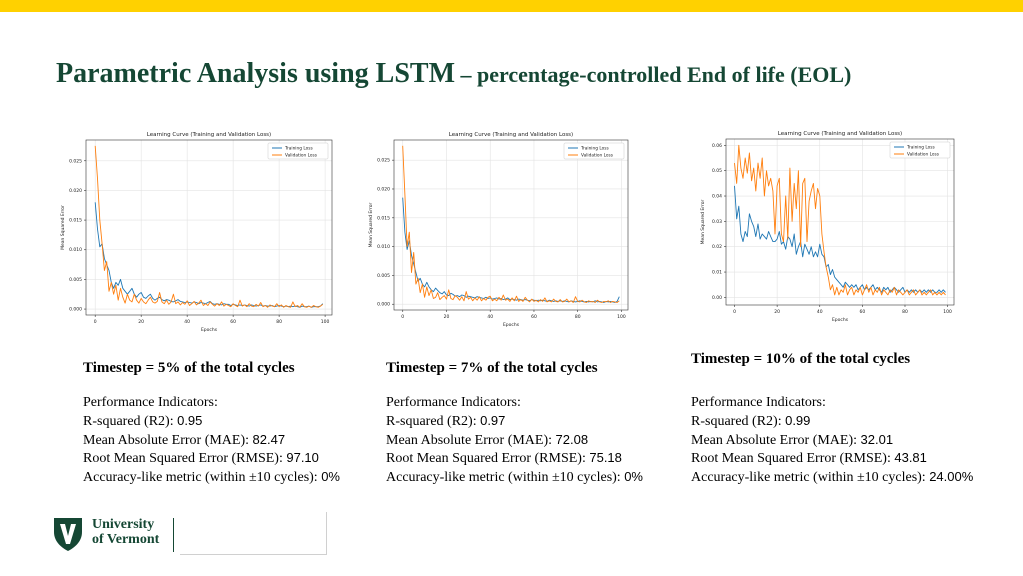 Image resolution: width=1023 pixels, height=576 pixels. I want to click on top-accent-bar, so click(511, 6).